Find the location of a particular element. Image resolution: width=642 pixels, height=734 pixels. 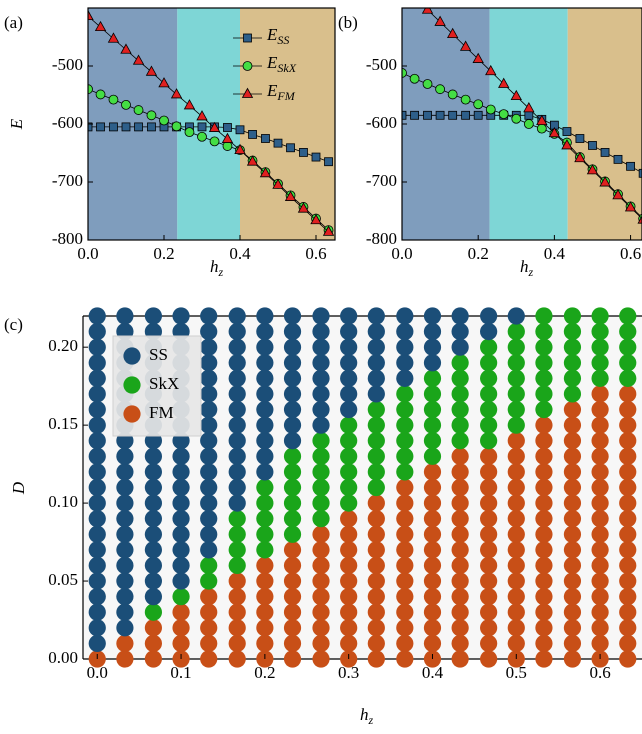

y-tick-label: 0.00 is located at coordinates (63, 657).